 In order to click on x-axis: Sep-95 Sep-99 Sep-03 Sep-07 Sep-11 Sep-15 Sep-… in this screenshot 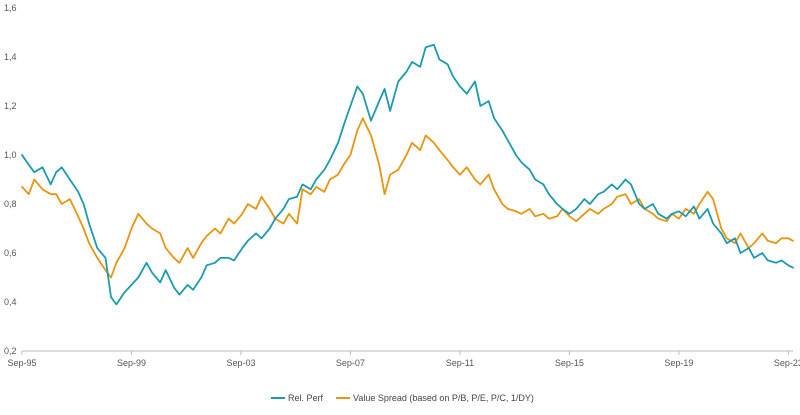, I will do `click(403, 359)`.